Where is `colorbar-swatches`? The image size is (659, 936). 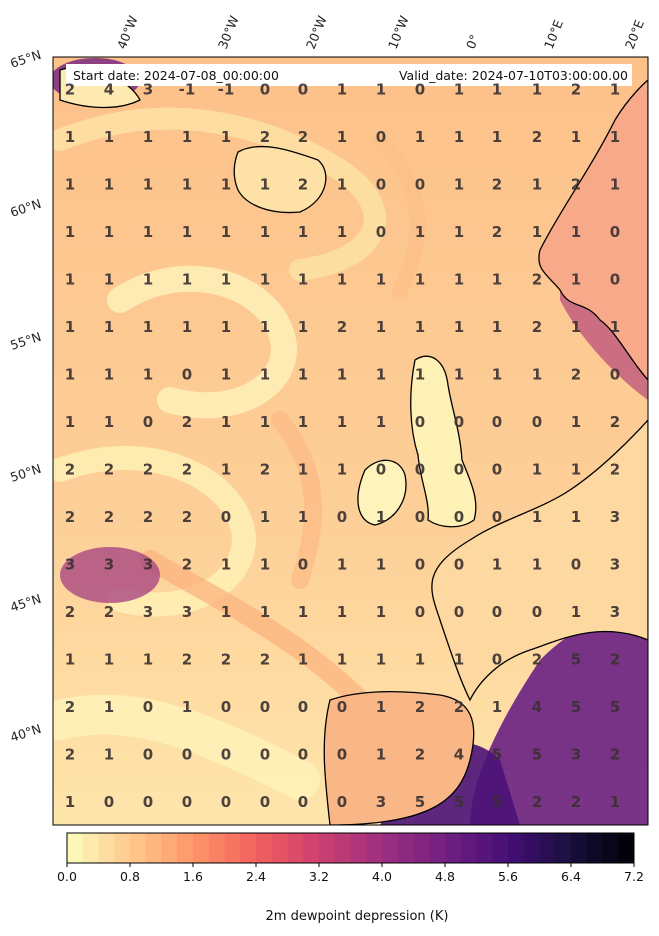 colorbar-swatches is located at coordinates (351, 848).